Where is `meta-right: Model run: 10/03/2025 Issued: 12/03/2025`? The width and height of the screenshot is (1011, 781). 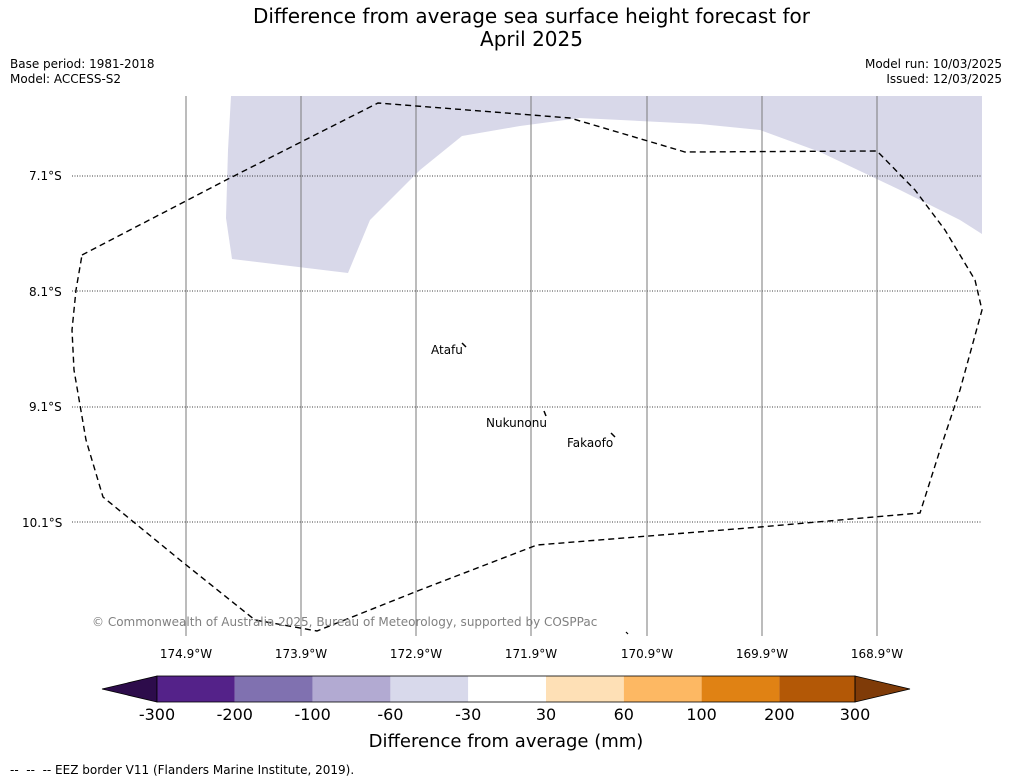 meta-right: Model run: 10/03/2025 Issued: 12/03/2025 is located at coordinates (933, 72).